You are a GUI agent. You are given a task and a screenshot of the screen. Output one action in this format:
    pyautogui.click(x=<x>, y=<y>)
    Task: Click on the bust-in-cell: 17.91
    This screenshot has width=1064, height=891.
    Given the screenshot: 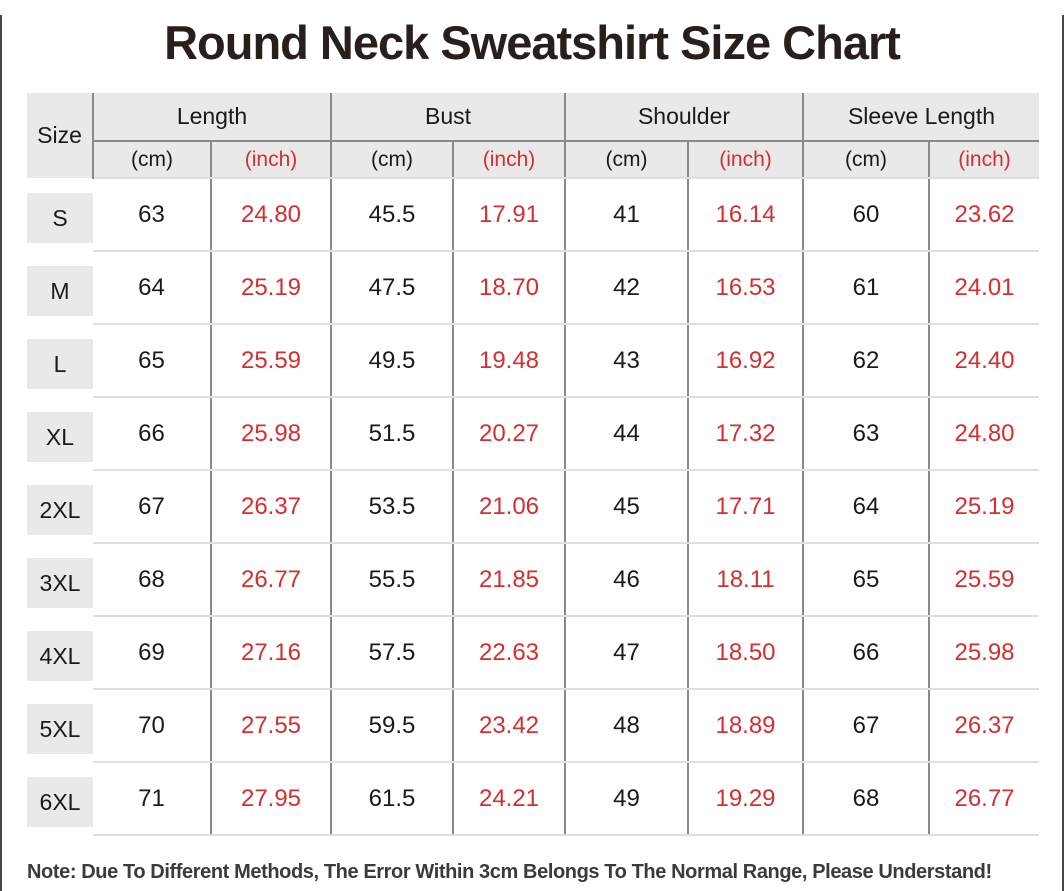 What is the action you would take?
    pyautogui.click(x=508, y=215)
    